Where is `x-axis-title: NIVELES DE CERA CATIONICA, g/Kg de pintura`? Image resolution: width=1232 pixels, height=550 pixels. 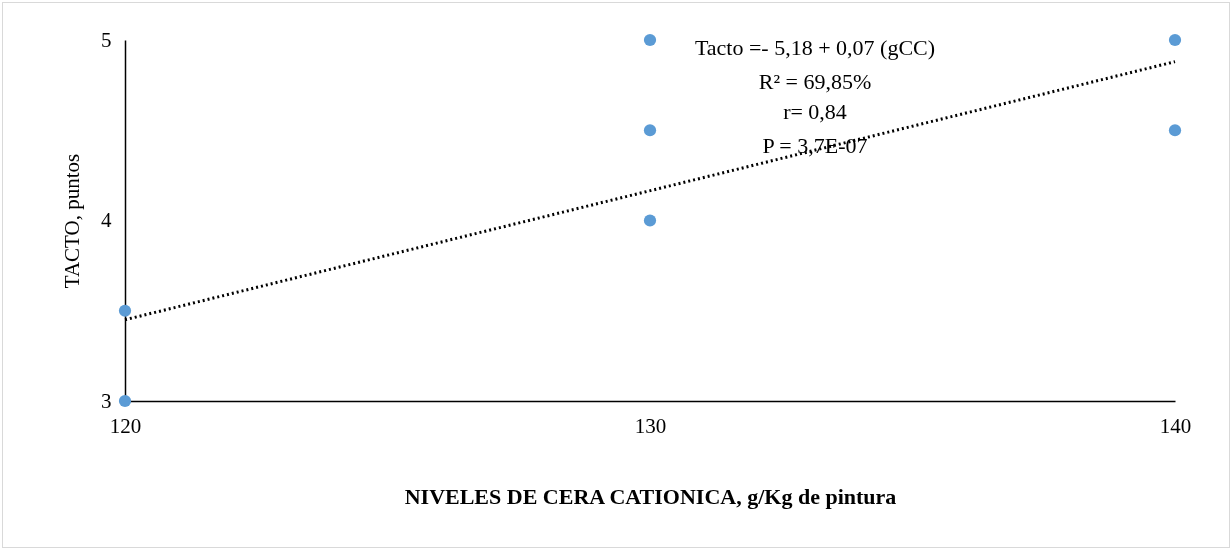
x-axis-title: NIVELES DE CERA CATIONICA, g/Kg de pintura is located at coordinates (650, 496).